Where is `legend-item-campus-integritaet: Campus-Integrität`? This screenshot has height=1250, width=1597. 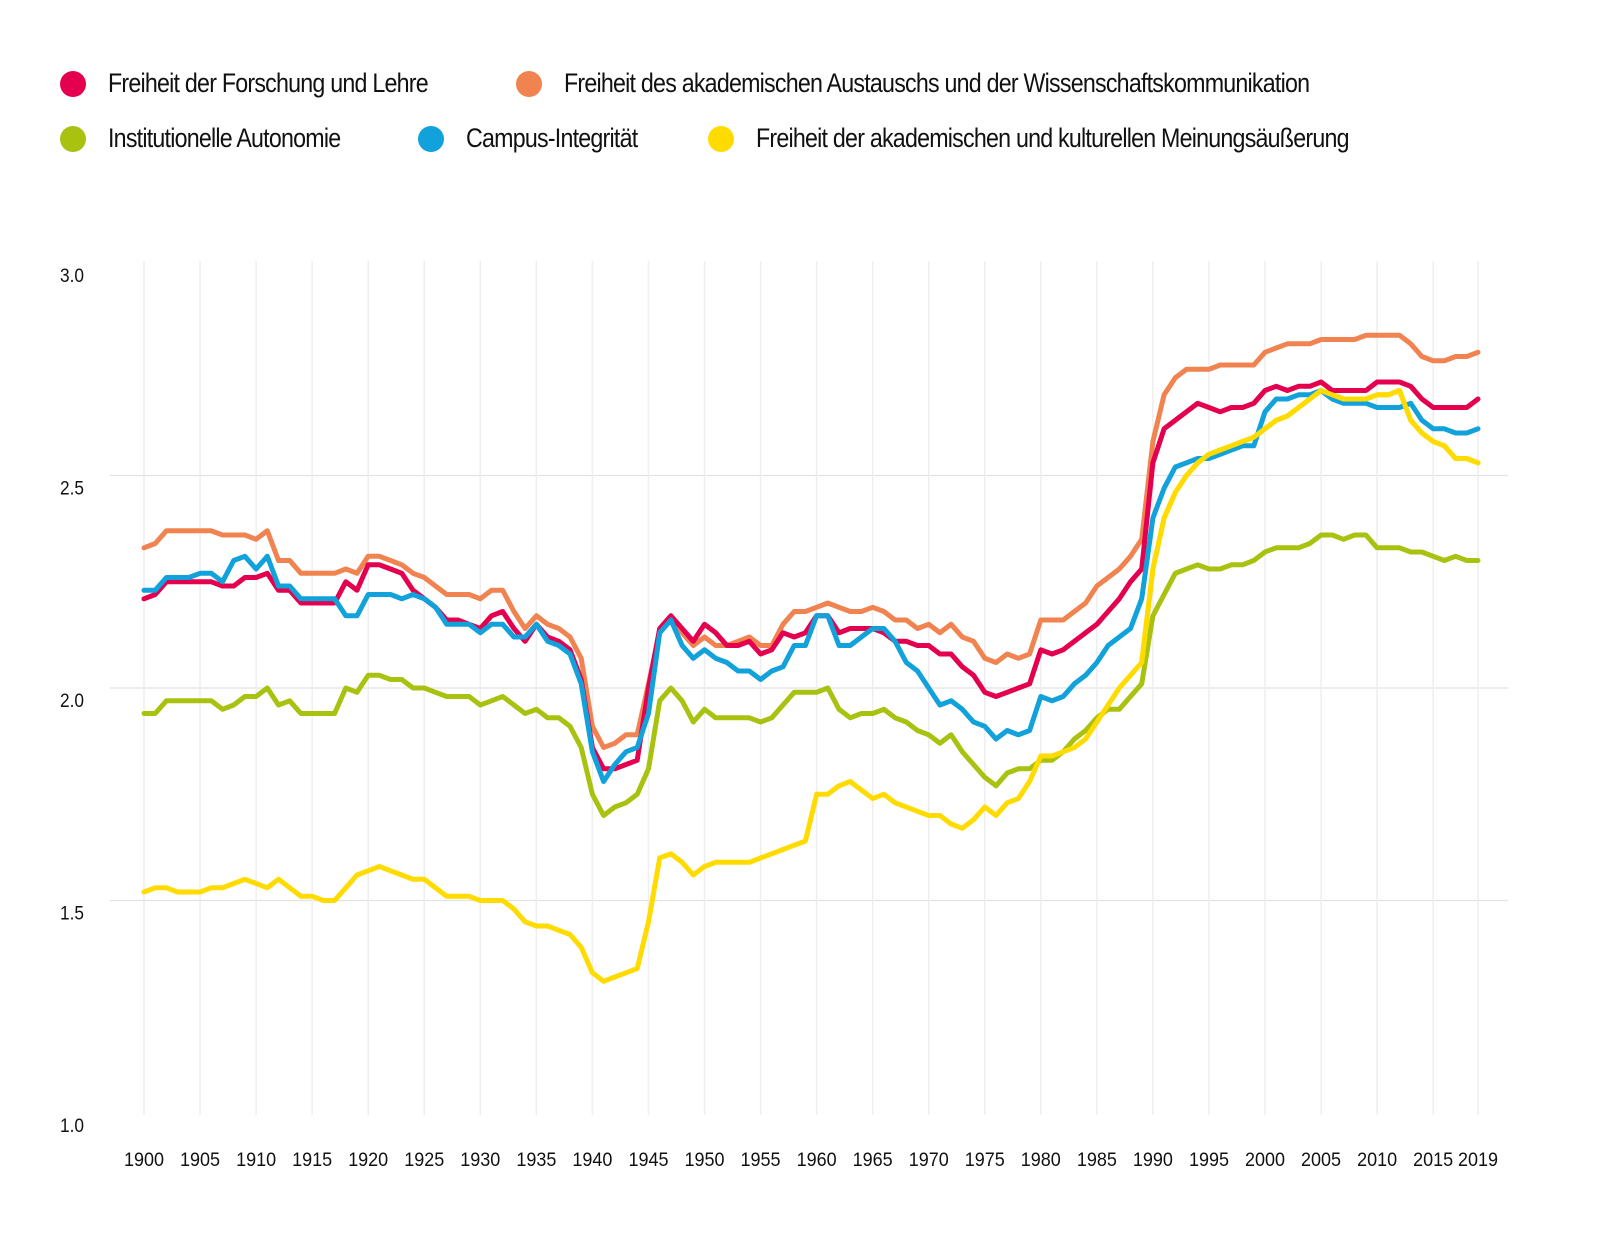 legend-item-campus-integritaet: Campus-Integrität is located at coordinates (541, 138).